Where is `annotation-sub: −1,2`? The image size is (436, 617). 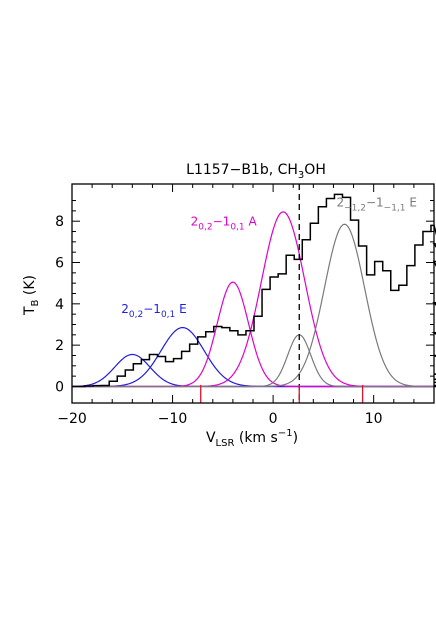
annotation-sub: −1,2 is located at coordinates (355, 209).